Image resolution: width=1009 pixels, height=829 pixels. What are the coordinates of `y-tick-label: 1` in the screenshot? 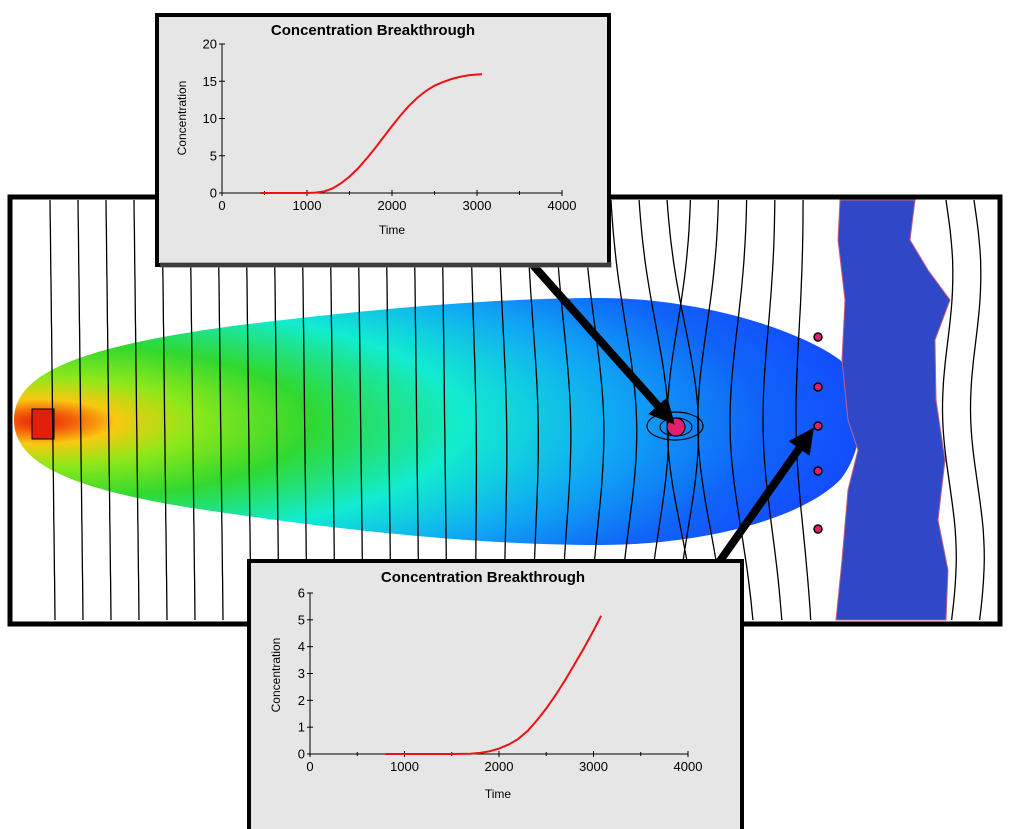 It's located at (301, 727).